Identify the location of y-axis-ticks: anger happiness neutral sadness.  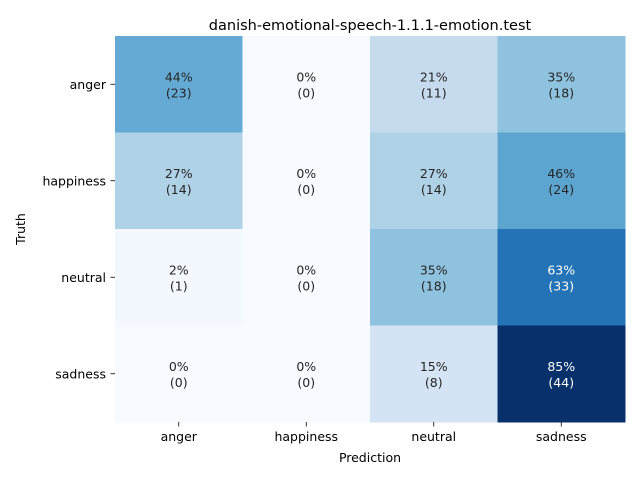
(78, 229).